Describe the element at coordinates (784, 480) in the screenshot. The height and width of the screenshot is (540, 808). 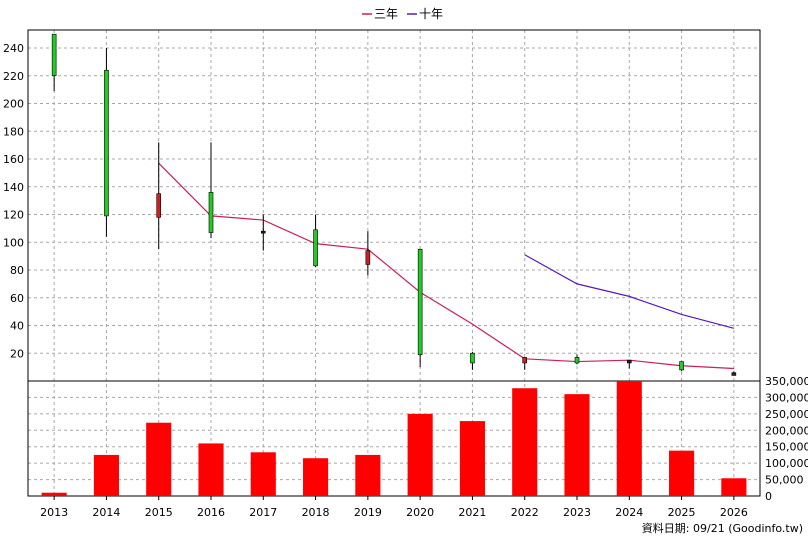
I see `volume-tick-label: 50,000` at that location.